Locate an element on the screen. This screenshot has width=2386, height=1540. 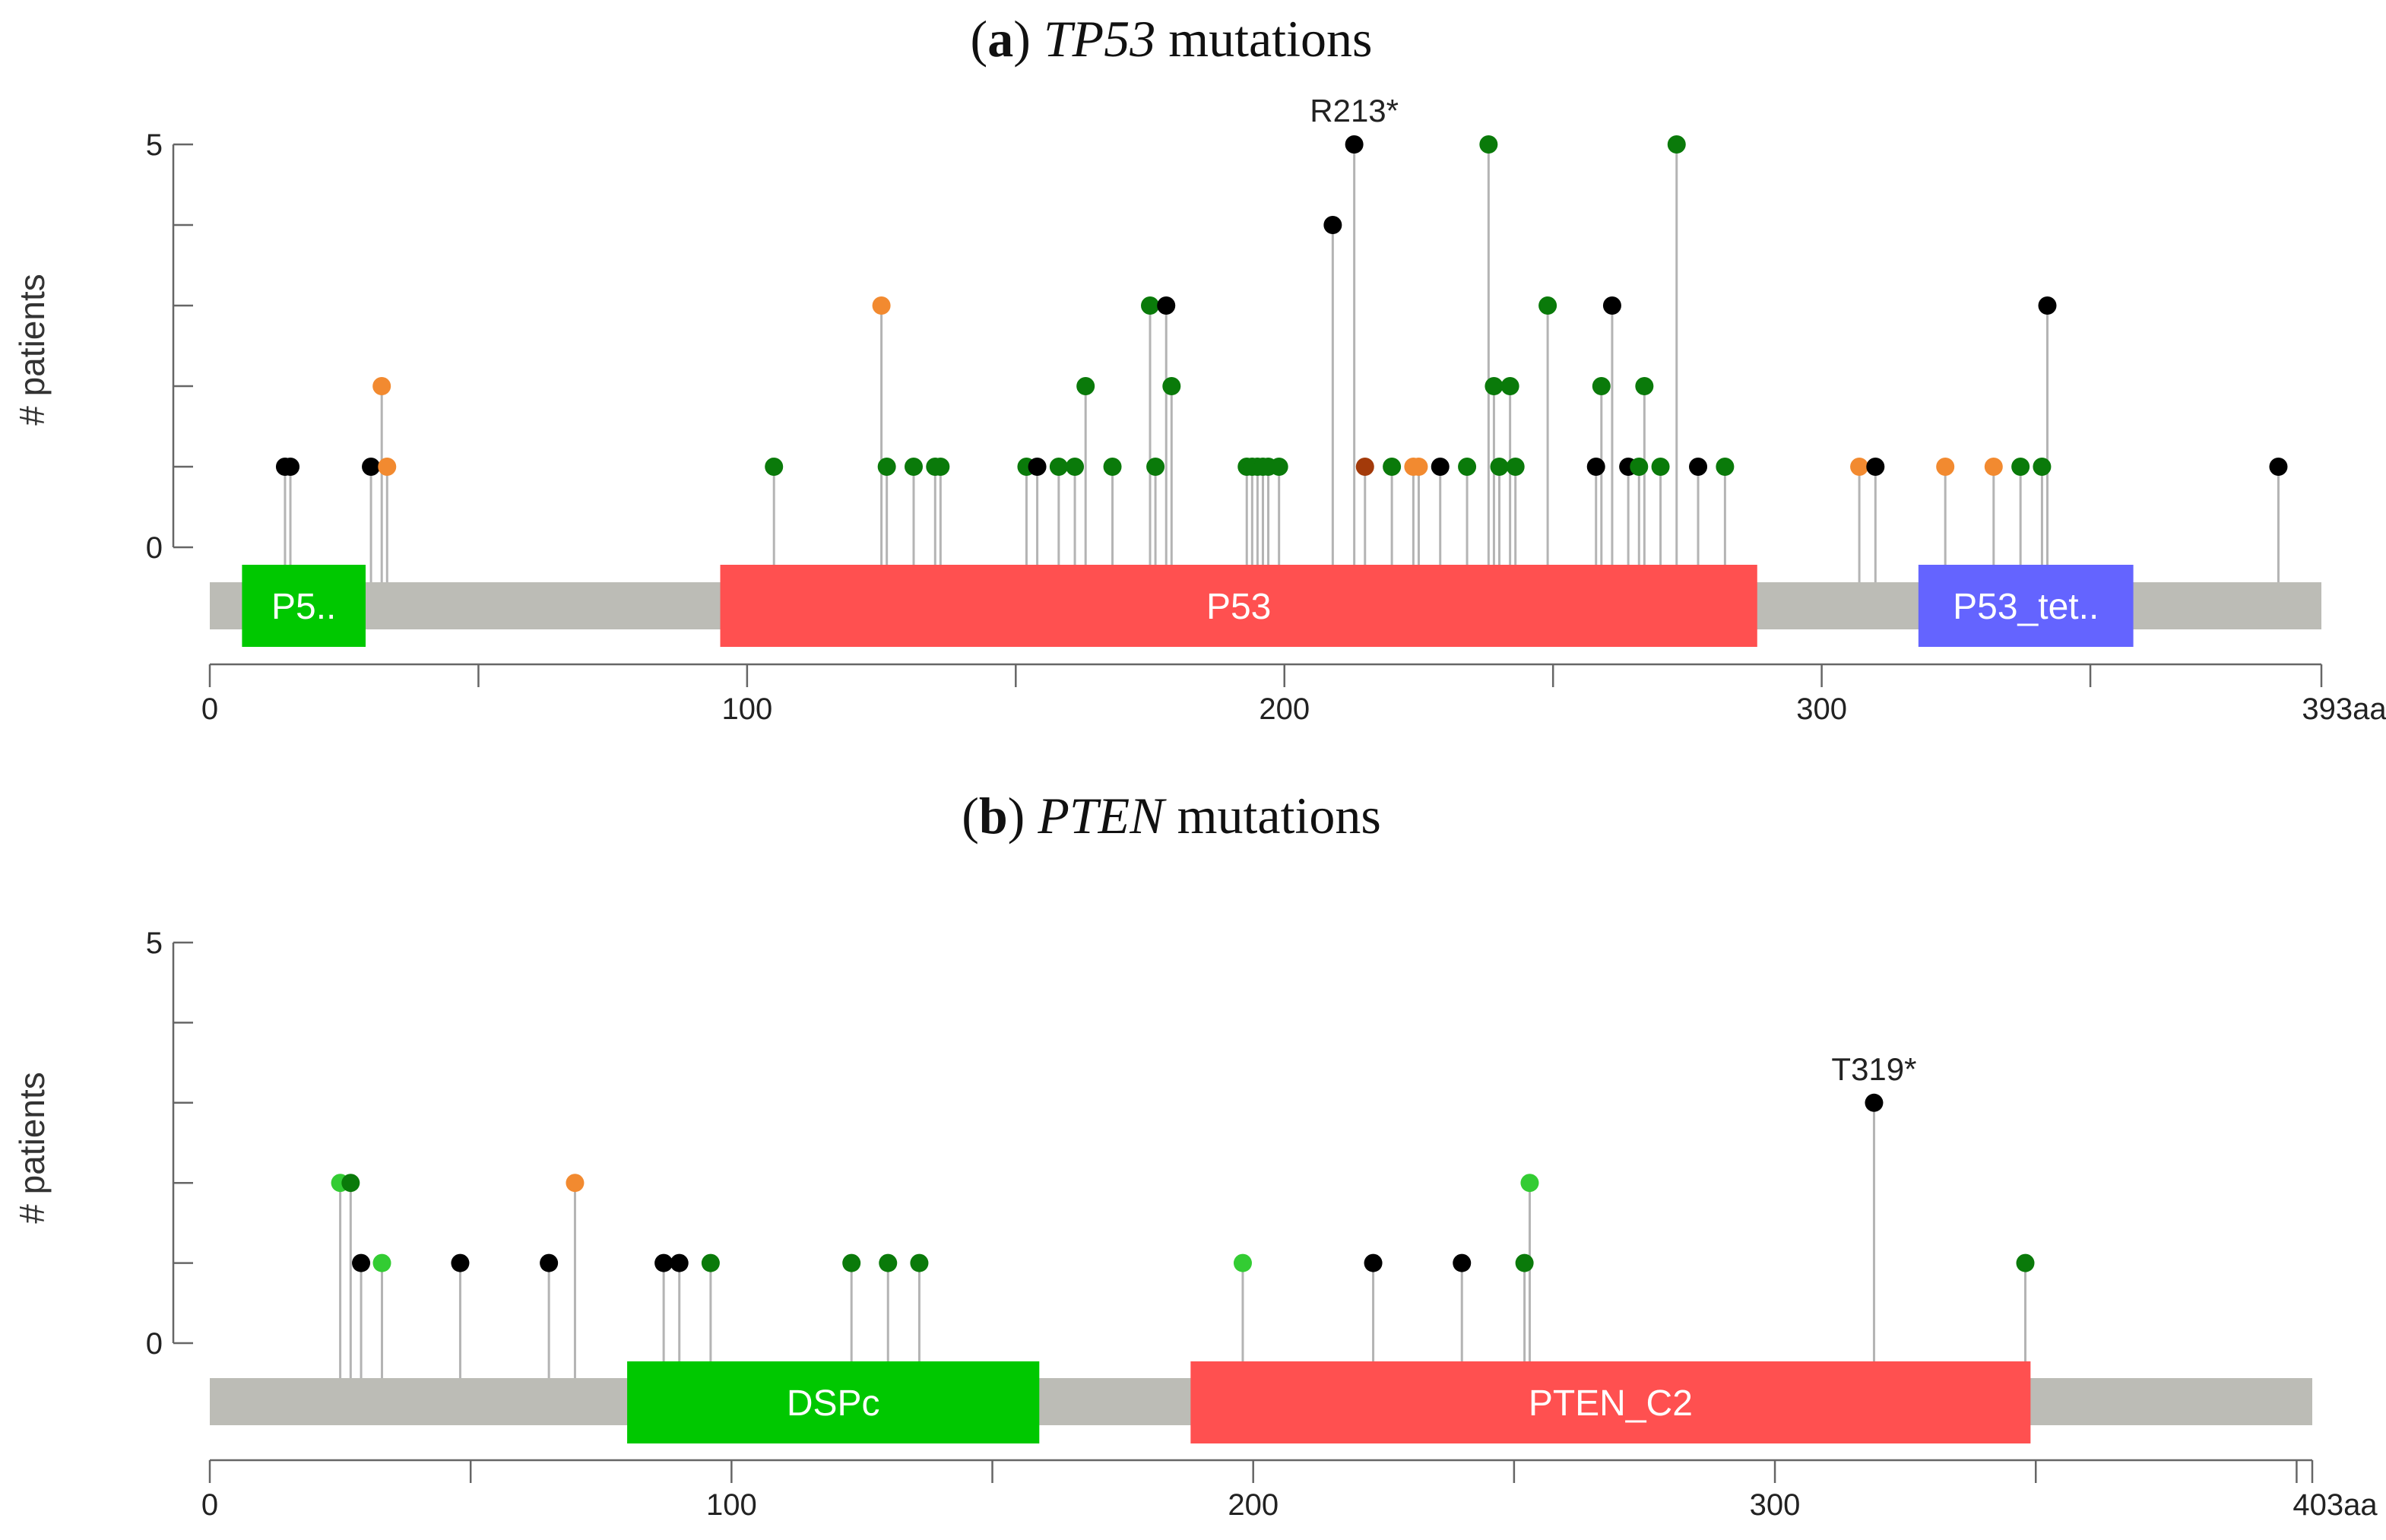
x-axis: 0 100 200 300 393aa is located at coordinates (1294, 694).